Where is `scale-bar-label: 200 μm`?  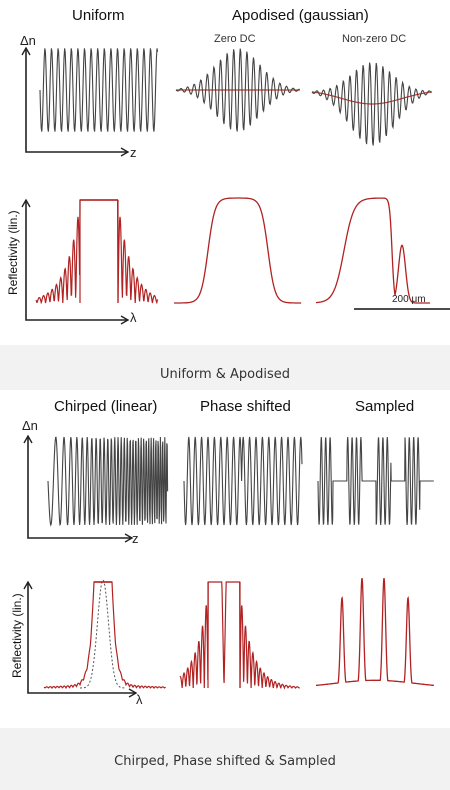 scale-bar-label: 200 μm is located at coordinates (409, 299).